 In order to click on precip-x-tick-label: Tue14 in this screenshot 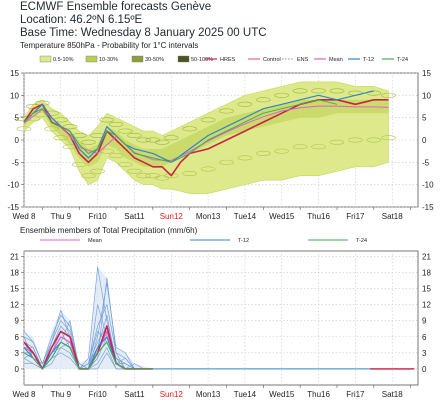, I will do `click(245, 394)`.